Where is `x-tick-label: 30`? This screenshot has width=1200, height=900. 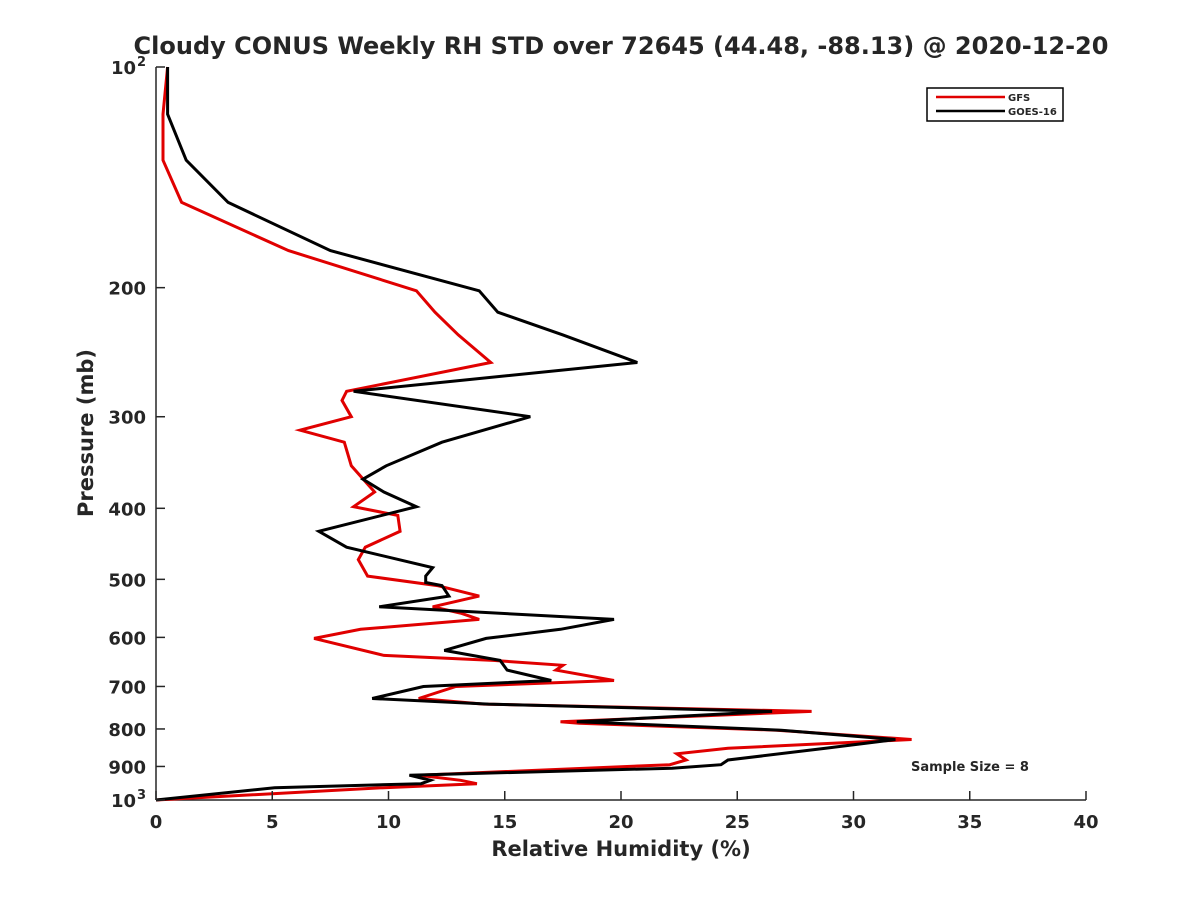 x-tick-label: 30 is located at coordinates (853, 822).